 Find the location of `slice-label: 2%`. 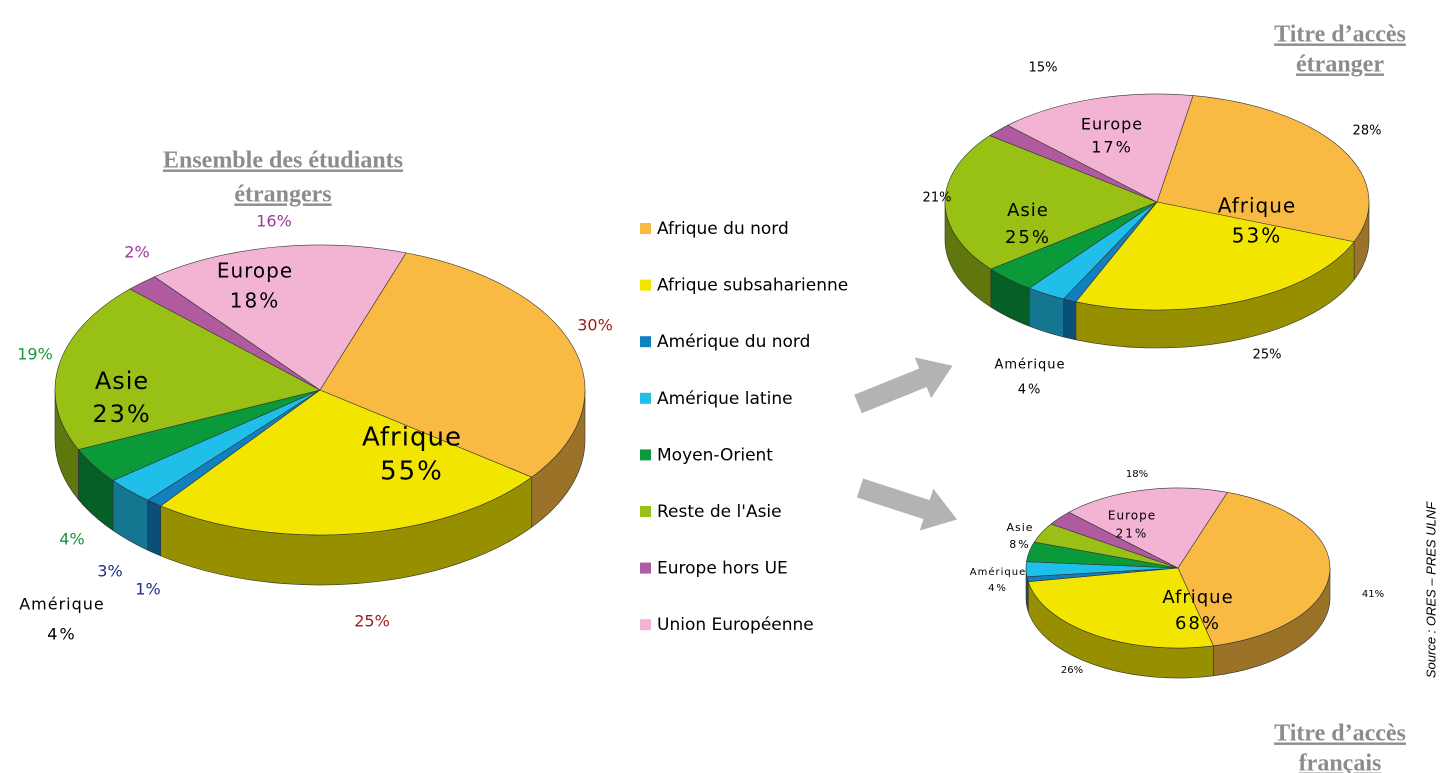

slice-label: 2% is located at coordinates (136, 252).